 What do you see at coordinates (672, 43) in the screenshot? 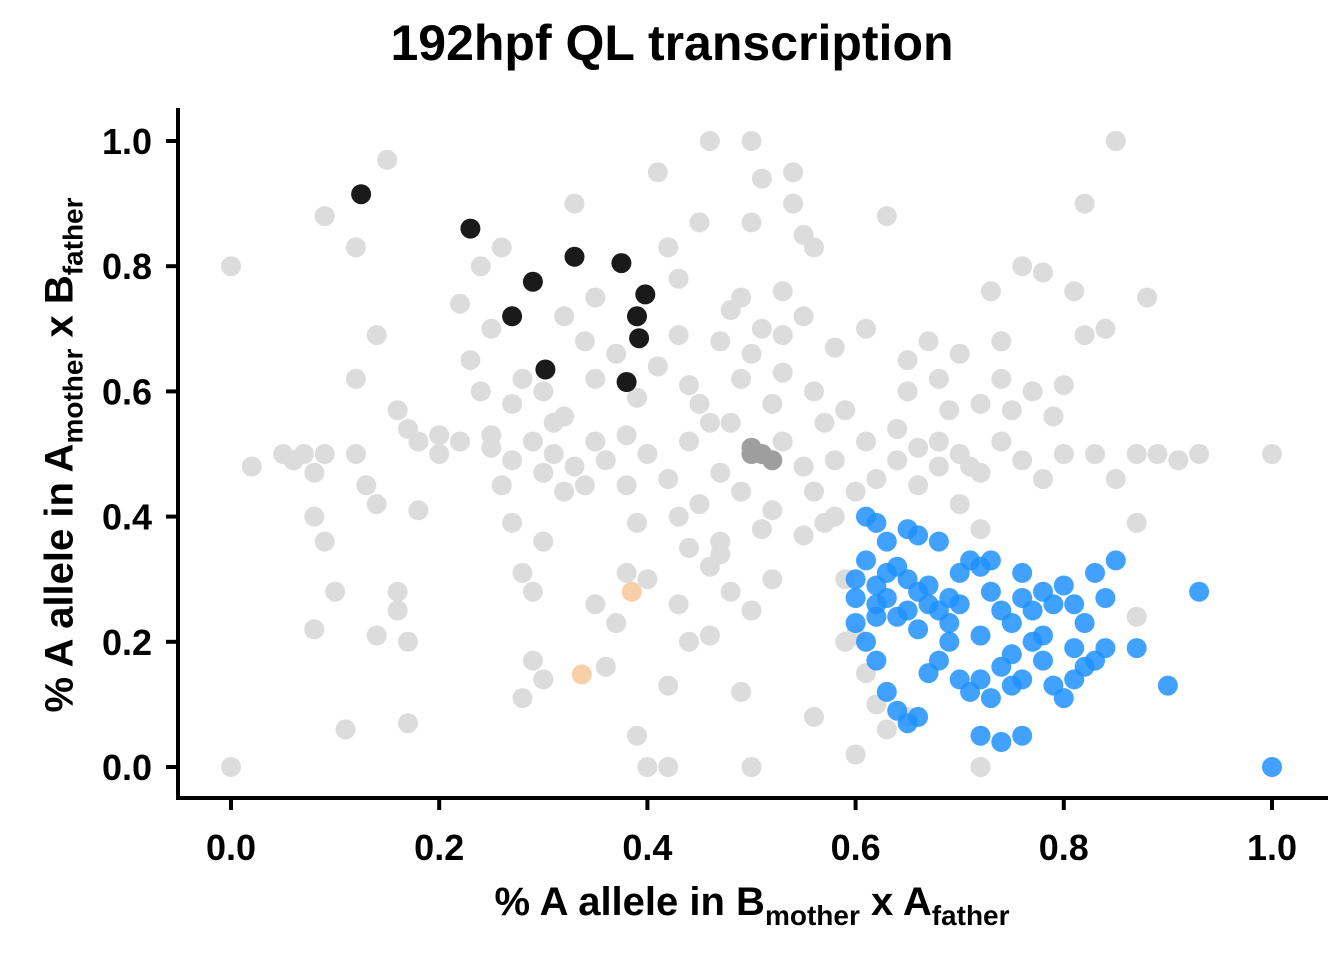
I see `chart-title: 192hpf QL transcription` at bounding box center [672, 43].